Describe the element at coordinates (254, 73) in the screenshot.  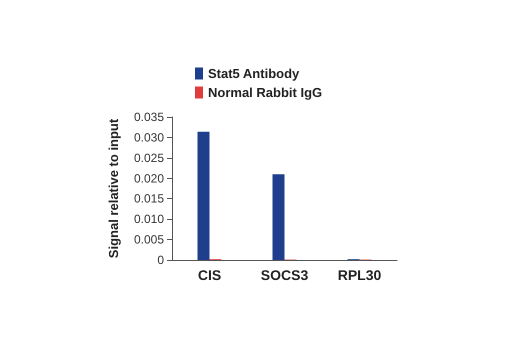
I see `legend-label: Stat5 Antibody` at that location.